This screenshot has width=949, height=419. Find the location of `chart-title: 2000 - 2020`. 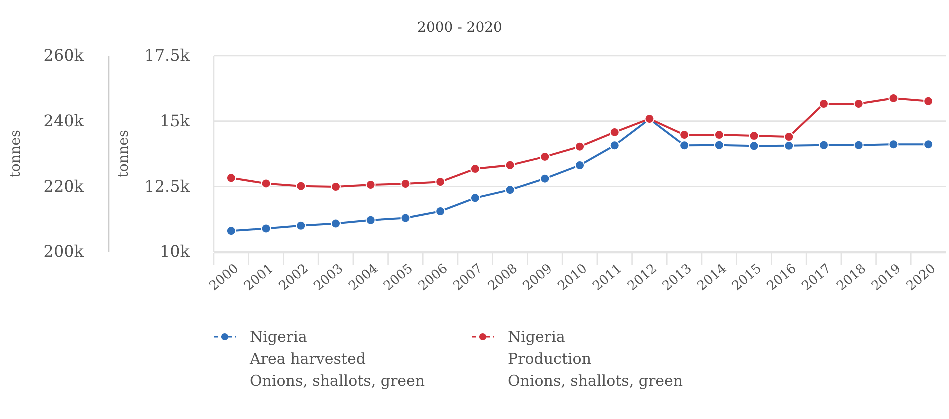

chart-title: 2000 - 2020 is located at coordinates (460, 28).